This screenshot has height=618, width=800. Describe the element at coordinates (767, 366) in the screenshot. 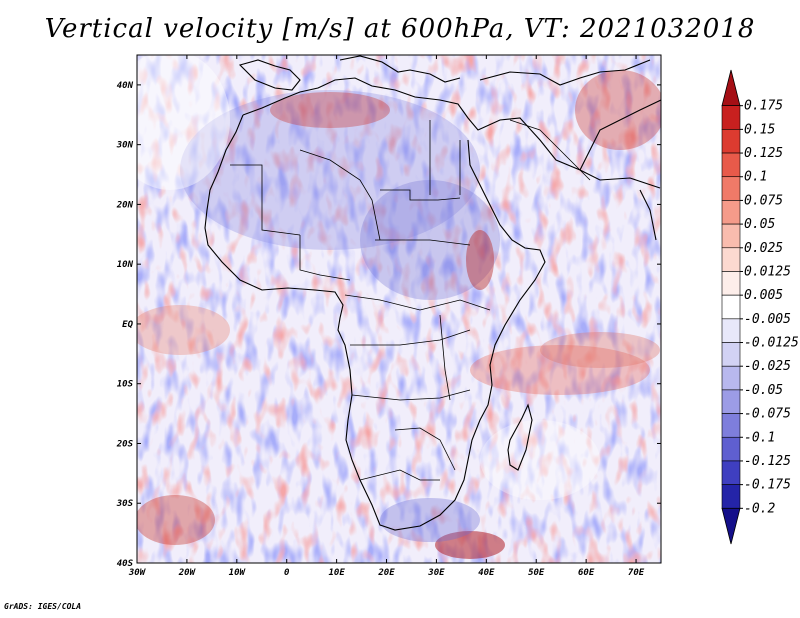

I see `colorbar-label: -0.025` at that location.